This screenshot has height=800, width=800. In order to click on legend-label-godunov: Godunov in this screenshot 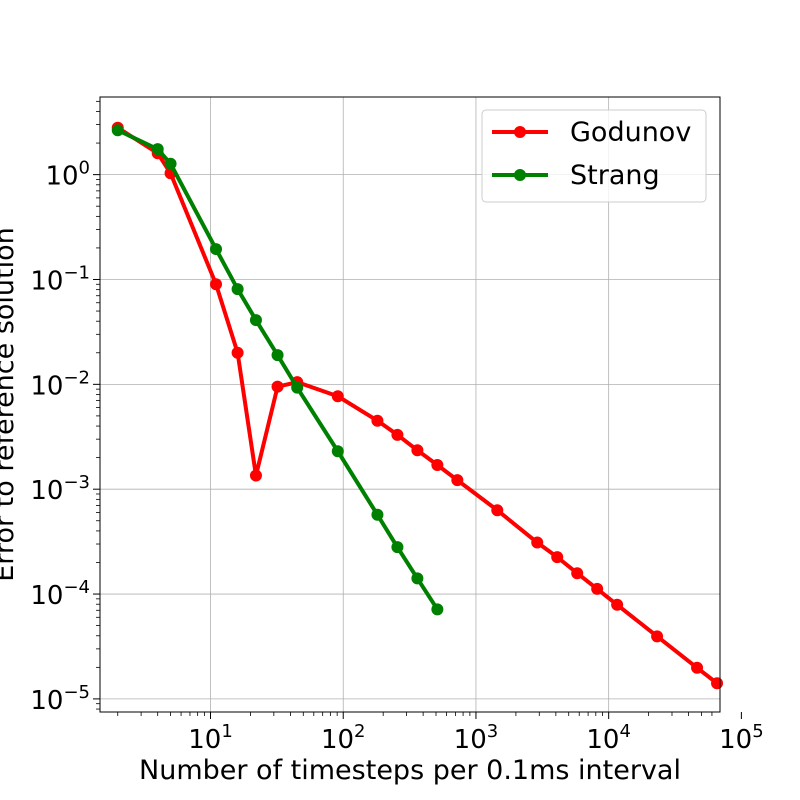, I will do `click(630, 132)`.